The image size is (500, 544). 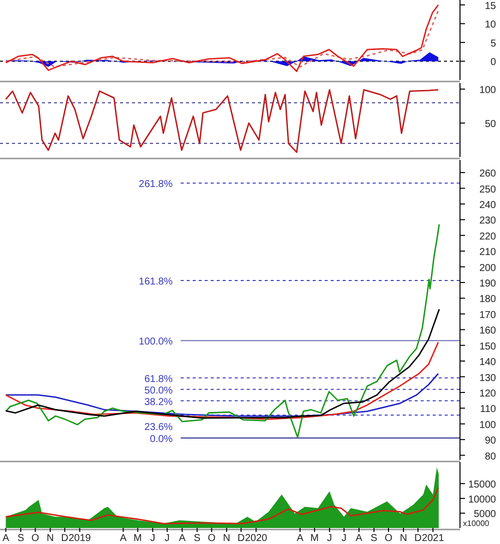 I want to click on y-tick-label: 240, so click(x=487, y=205).